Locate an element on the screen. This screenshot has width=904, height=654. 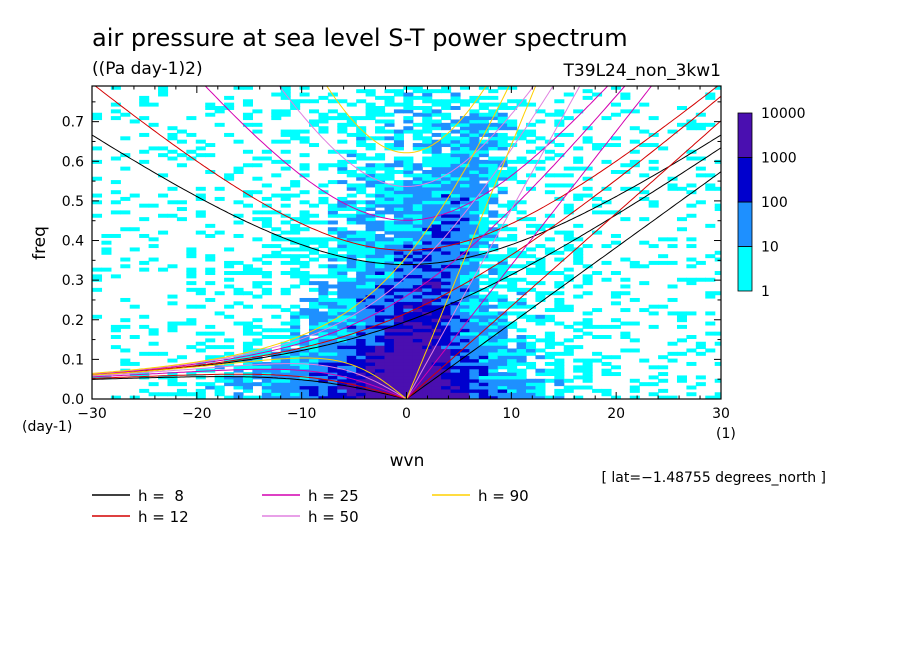
kelvin-curve-h8 is located at coordinates (563, 285).